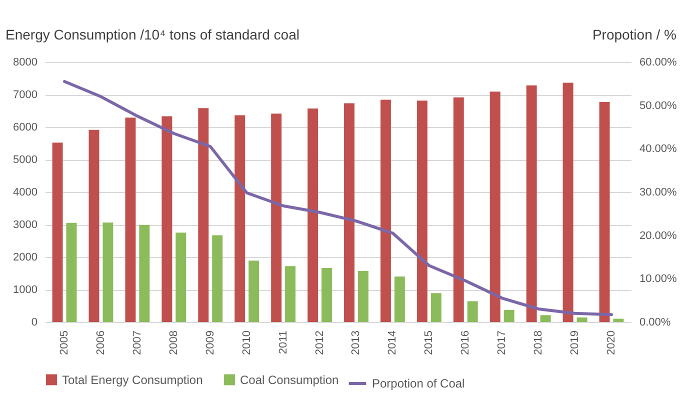 The height and width of the screenshot is (397, 685). Describe the element at coordinates (538, 342) in the screenshot. I see `x-tick-label: 2018` at that location.